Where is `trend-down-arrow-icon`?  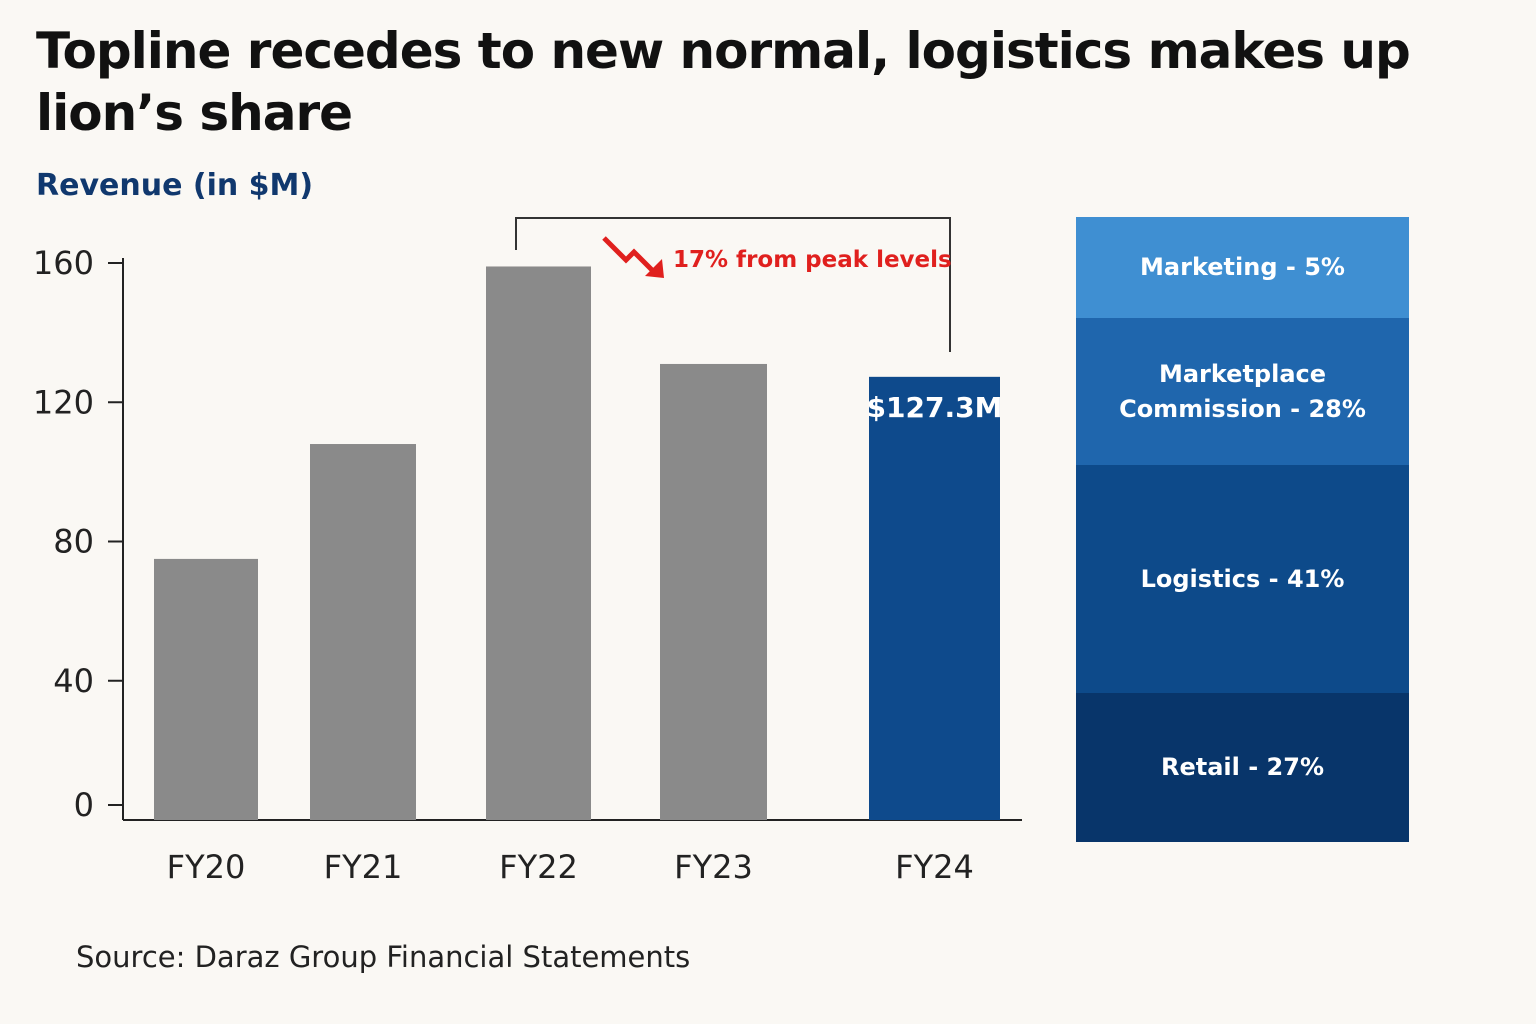
trend-down-arrow-icon is located at coordinates (628, 254).